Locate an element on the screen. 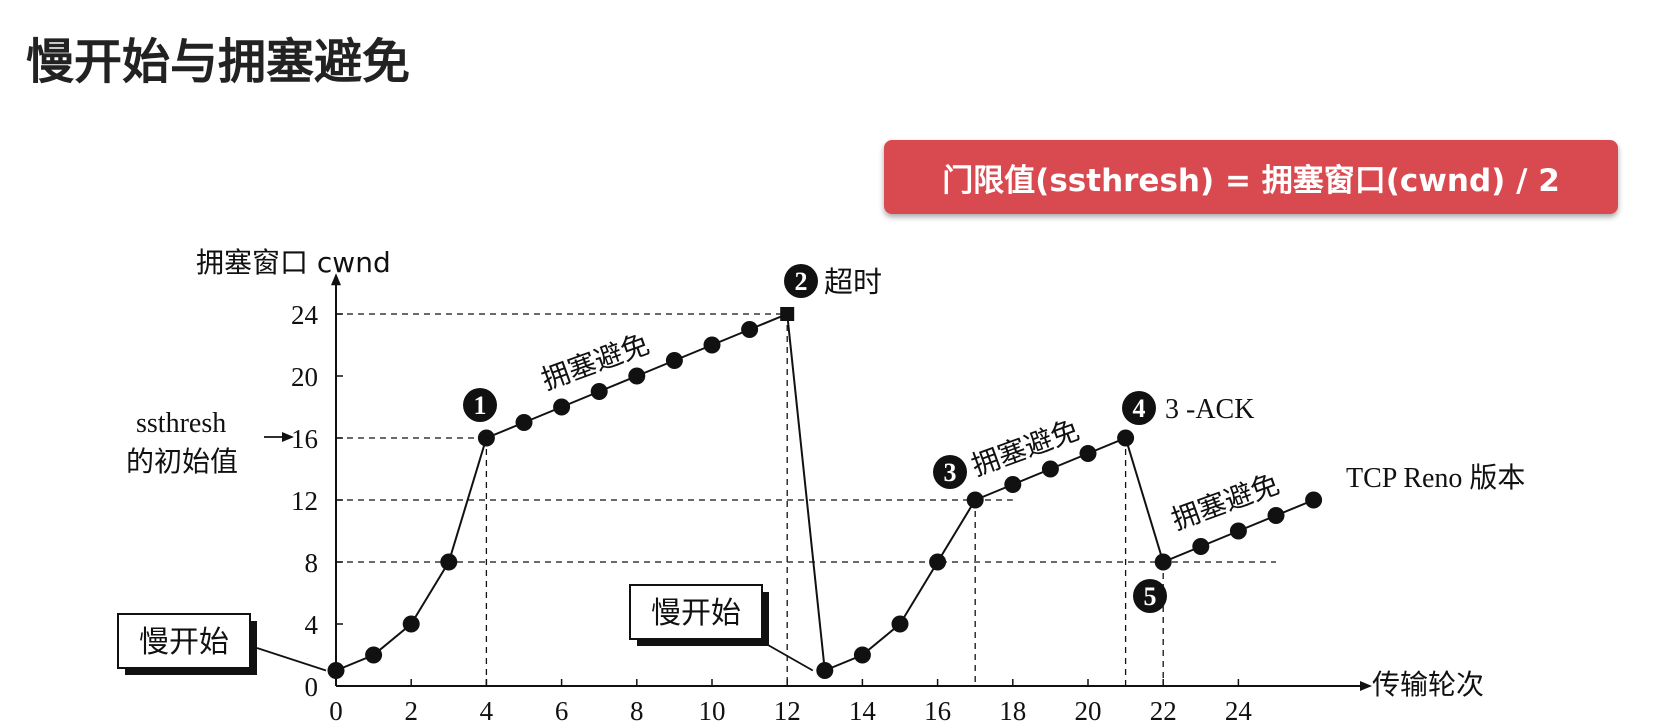  x-tick-label: 24 is located at coordinates (1239, 711).